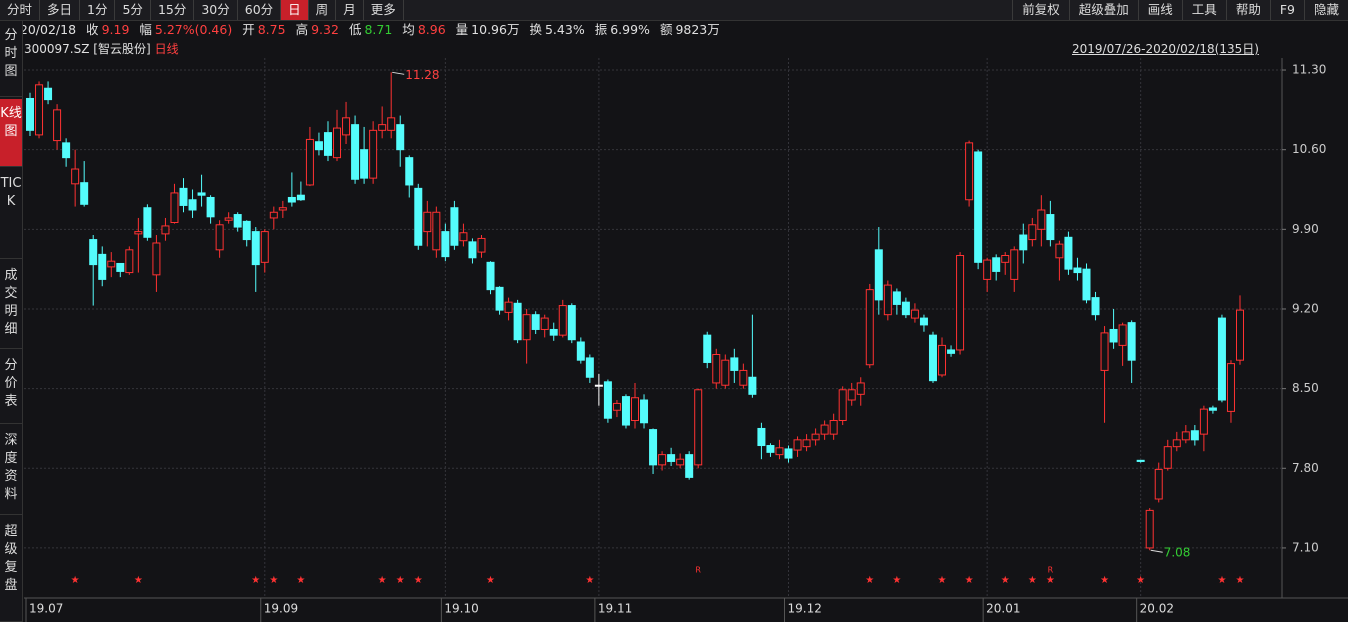 The image size is (1348, 622). Describe the element at coordinates (1203, 10) in the screenshot. I see `tool-button: 工具` at that location.